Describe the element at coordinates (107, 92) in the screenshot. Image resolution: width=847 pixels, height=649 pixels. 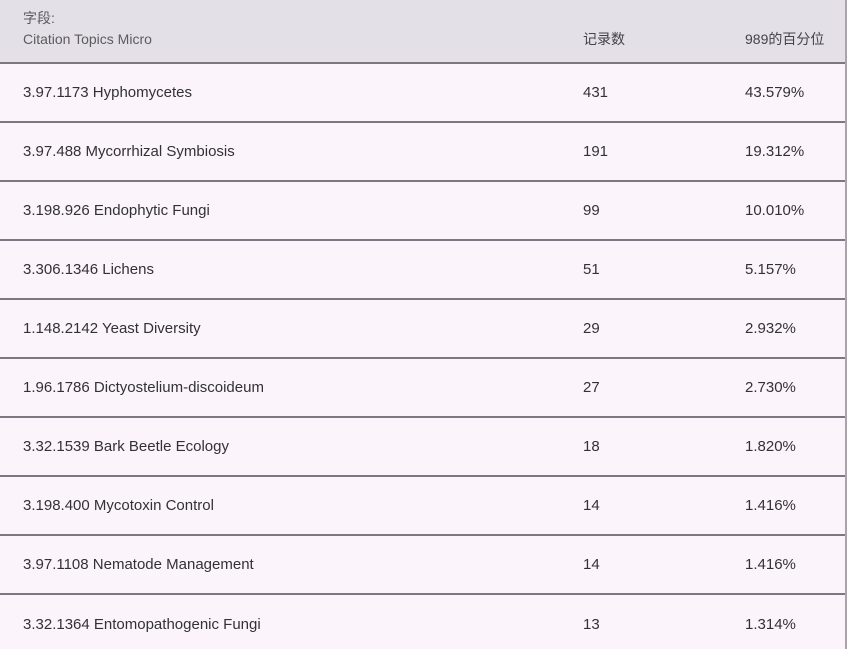
I see `topic-cell: 3.97.1173 Hyphomycetes` at that location.